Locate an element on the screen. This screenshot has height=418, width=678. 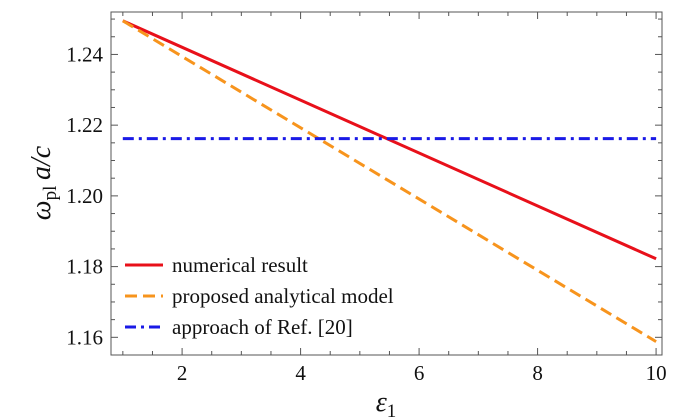
y-axis-subscript: pl is located at coordinates (50, 193).